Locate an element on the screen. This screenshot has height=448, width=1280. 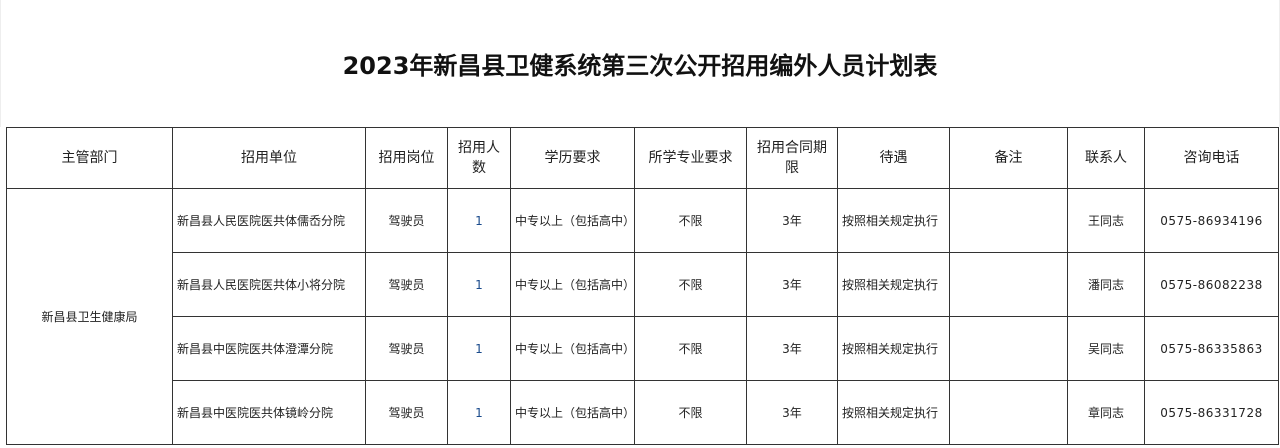
phone-cell: 0575-86331728 is located at coordinates (1211, 412).